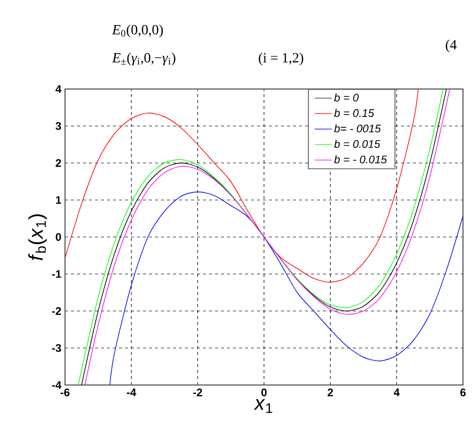 Image resolution: width=476 pixels, height=444 pixels. Describe the element at coordinates (263, 406) in the screenshot. I see `x-axis-title: x$_{1}$` at that location.